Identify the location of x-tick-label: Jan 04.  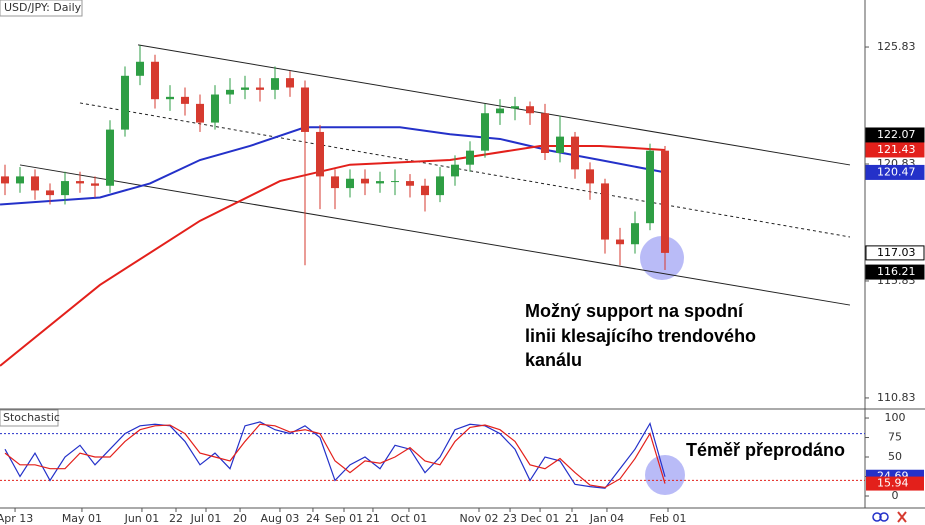
(606, 518).